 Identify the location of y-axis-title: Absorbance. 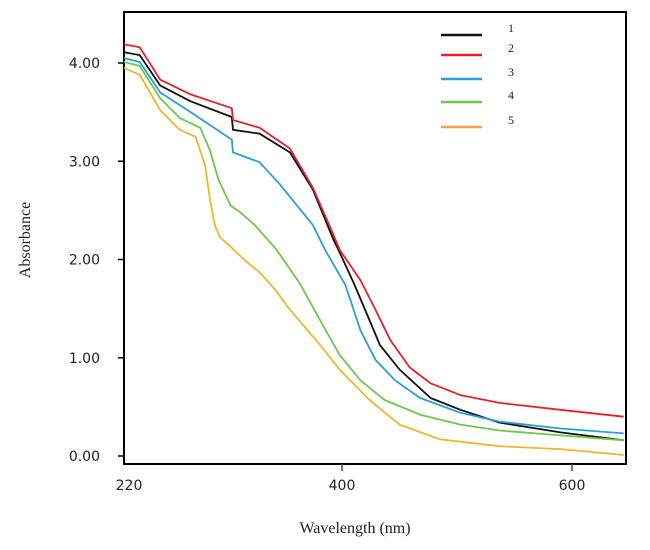
(25, 240).